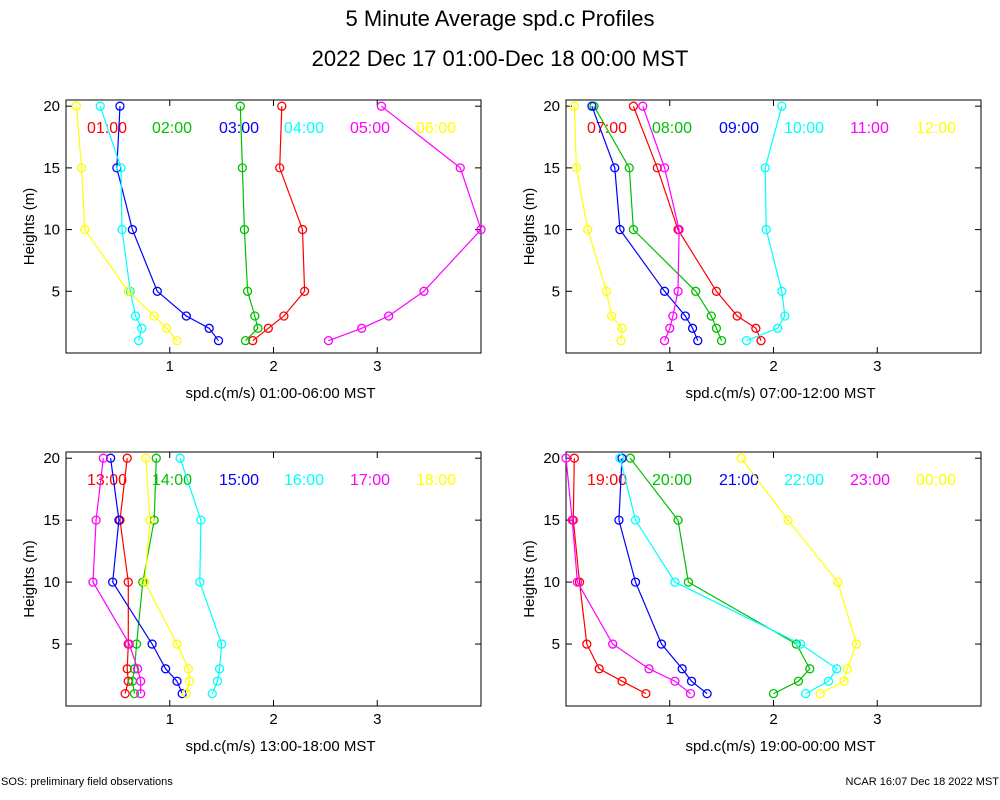 This screenshot has height=800, width=1000. Describe the element at coordinates (121, 223) in the screenshot. I see `series-line-04:00` at that location.